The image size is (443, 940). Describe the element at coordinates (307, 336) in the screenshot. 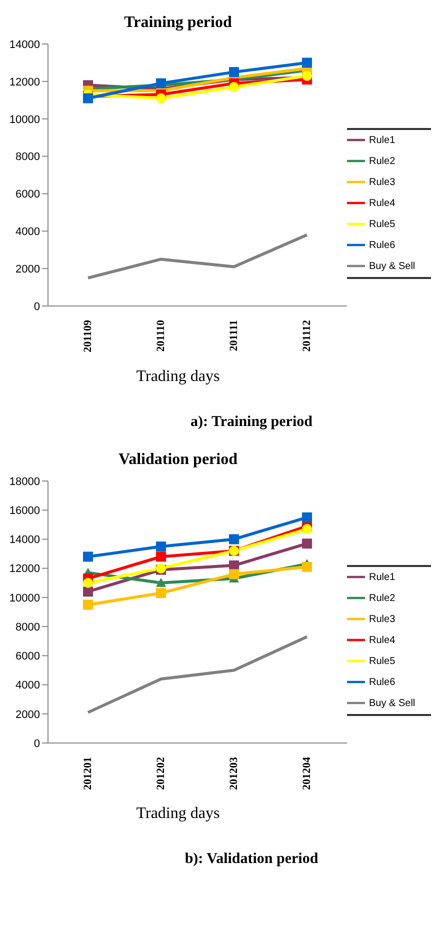

I see `x-tick-label: 201112` at that location.